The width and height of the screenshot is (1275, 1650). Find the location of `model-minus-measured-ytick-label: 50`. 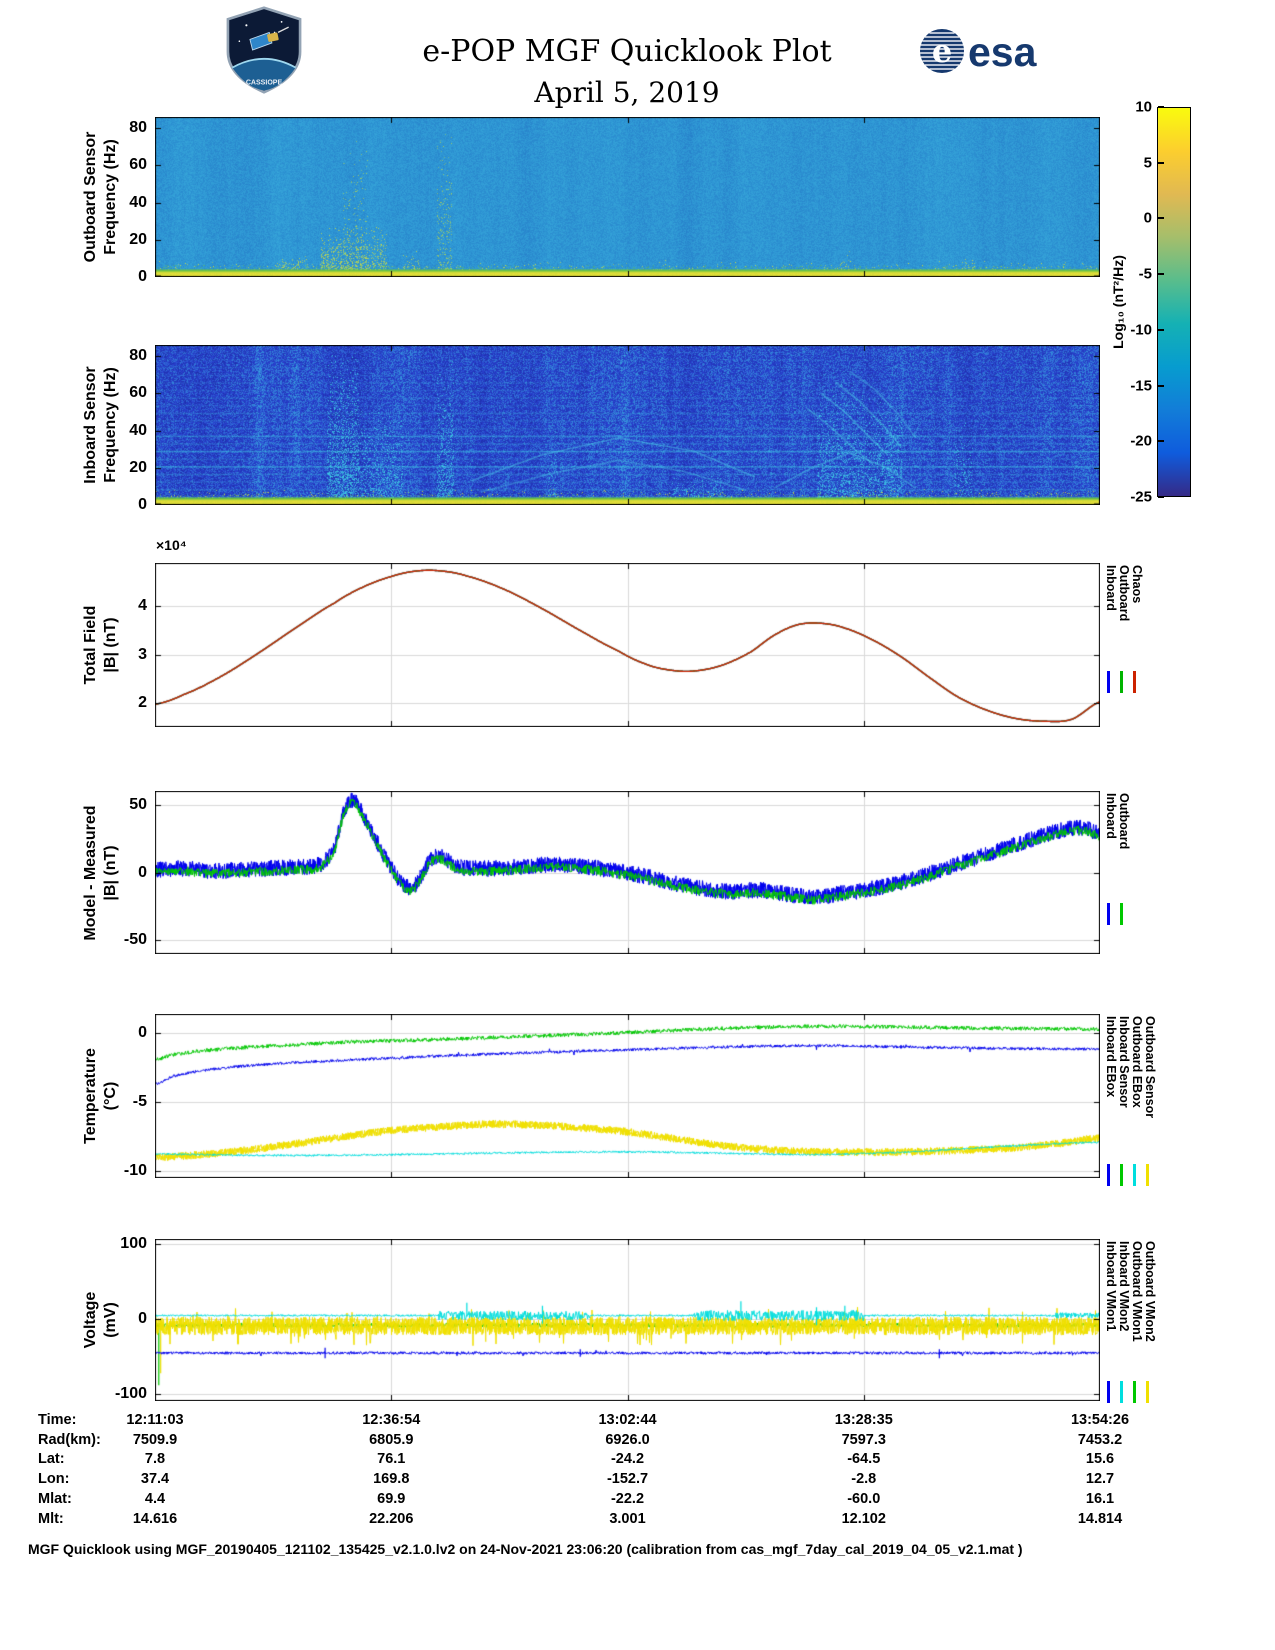

model-minus-measured-ytick-label: 50 is located at coordinates (138, 804).